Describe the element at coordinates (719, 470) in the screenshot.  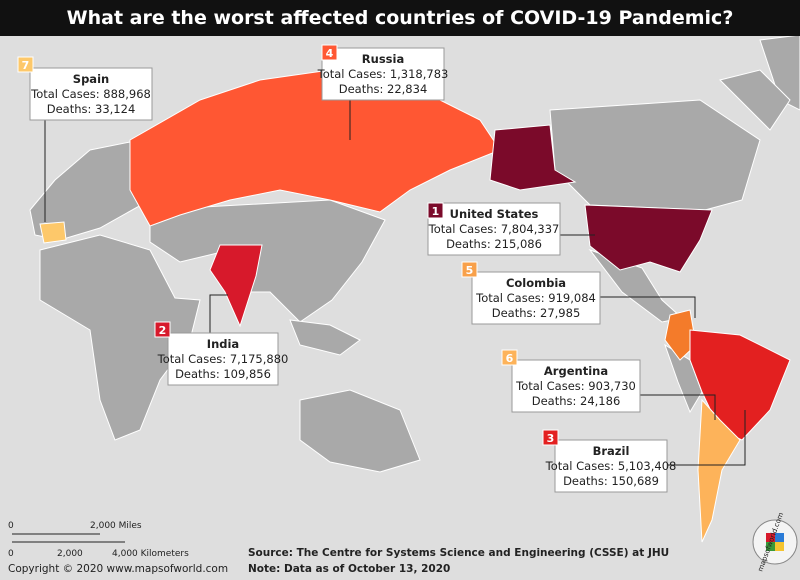
I see `argentina` at that location.